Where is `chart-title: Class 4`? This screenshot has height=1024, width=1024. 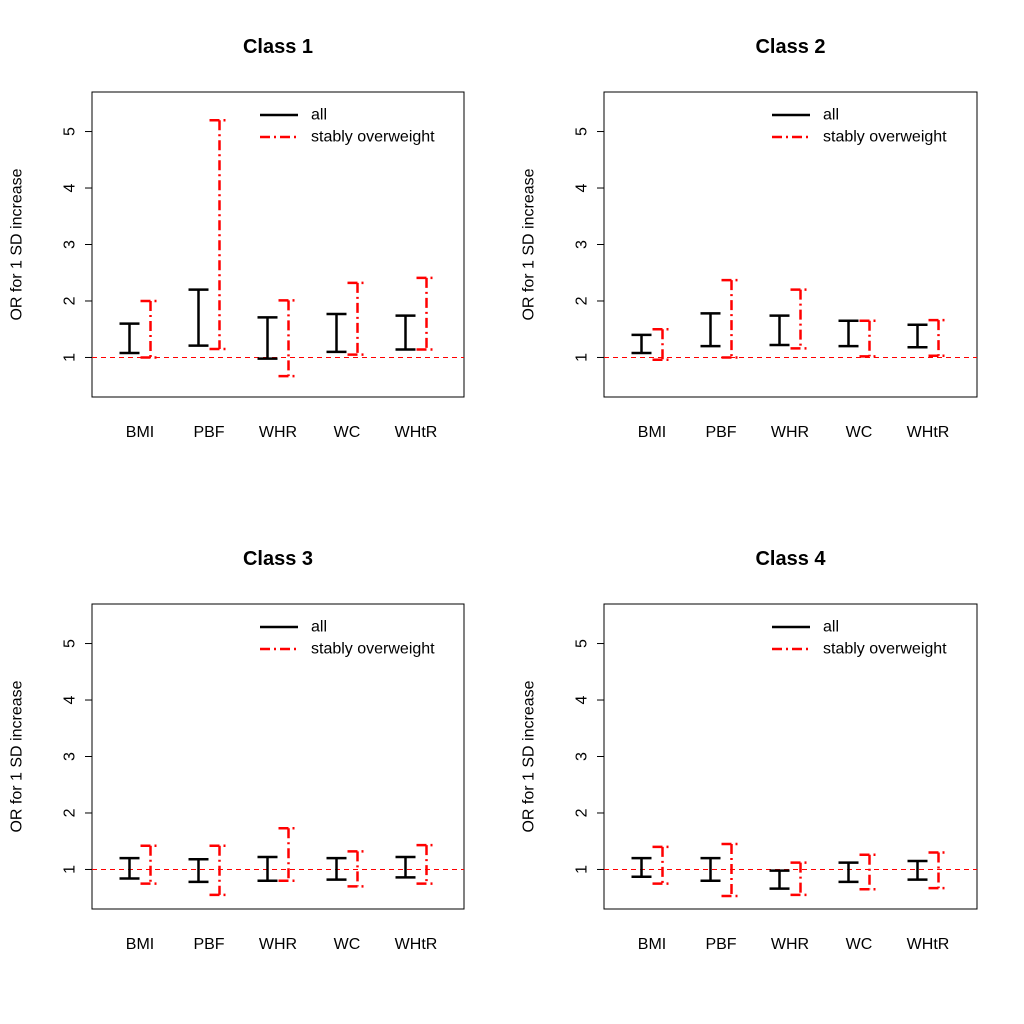
chart-title: Class 4 is located at coordinates (790, 559).